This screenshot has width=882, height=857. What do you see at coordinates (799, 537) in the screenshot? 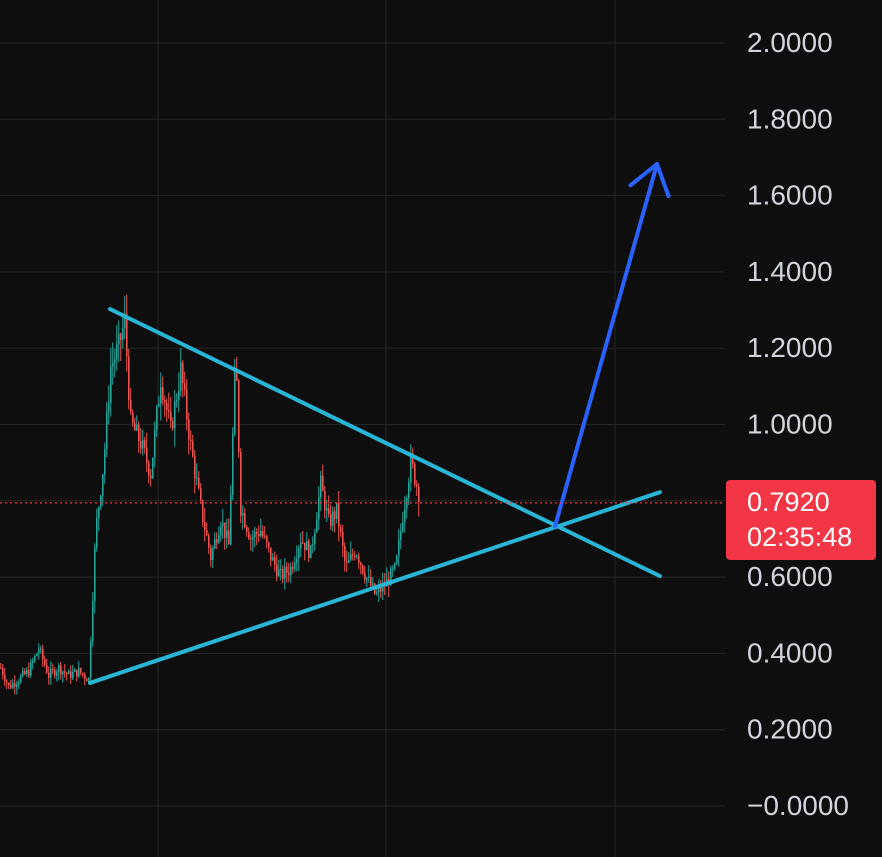
I see `candle-countdown-label: 02:35:48` at bounding box center [799, 537].